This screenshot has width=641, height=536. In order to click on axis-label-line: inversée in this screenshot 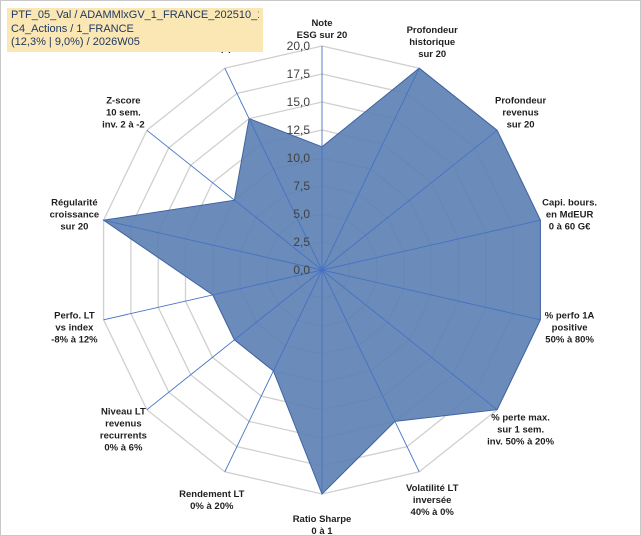, I will do `click(432, 500)`.